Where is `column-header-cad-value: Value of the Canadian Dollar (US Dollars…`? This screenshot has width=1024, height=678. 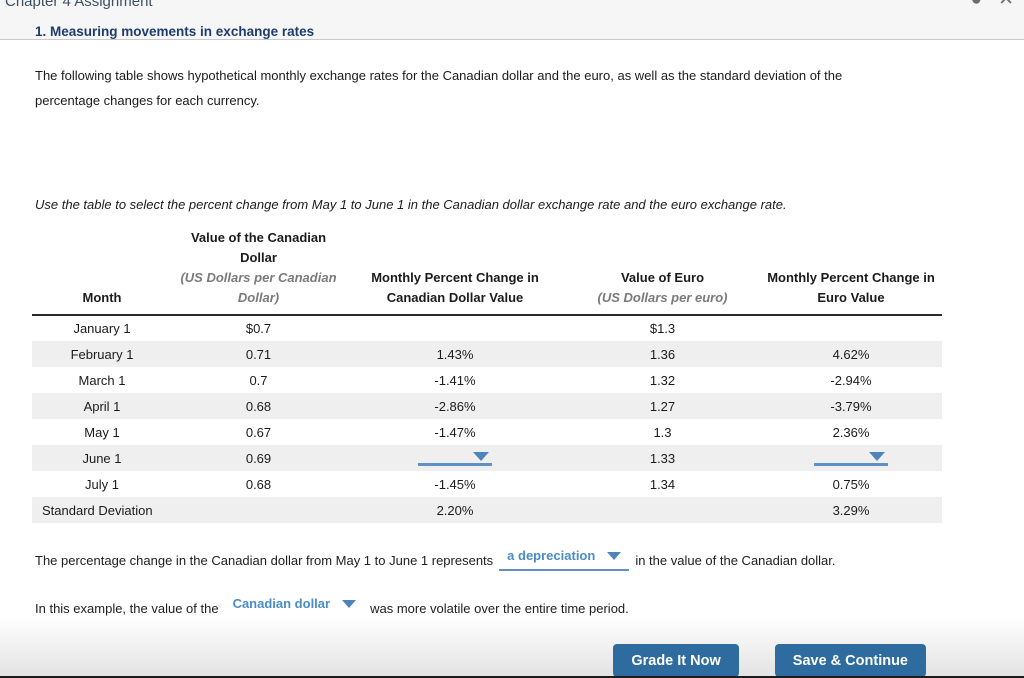 column-header-cad-value: Value of the Canadian Dollar (US Dollars… is located at coordinates (258, 271).